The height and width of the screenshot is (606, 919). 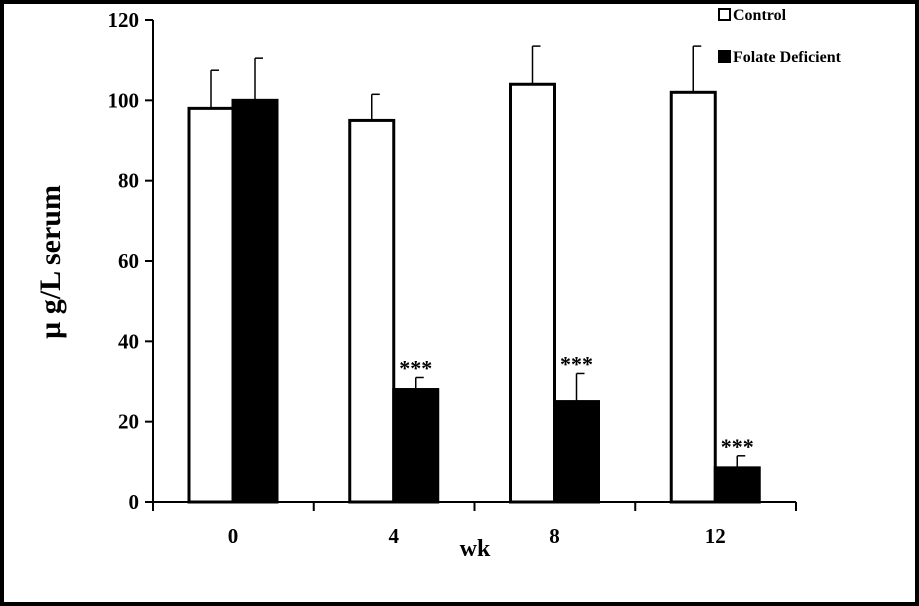 What do you see at coordinates (134, 502) in the screenshot?
I see `y-tick-label-0: 0` at bounding box center [134, 502].